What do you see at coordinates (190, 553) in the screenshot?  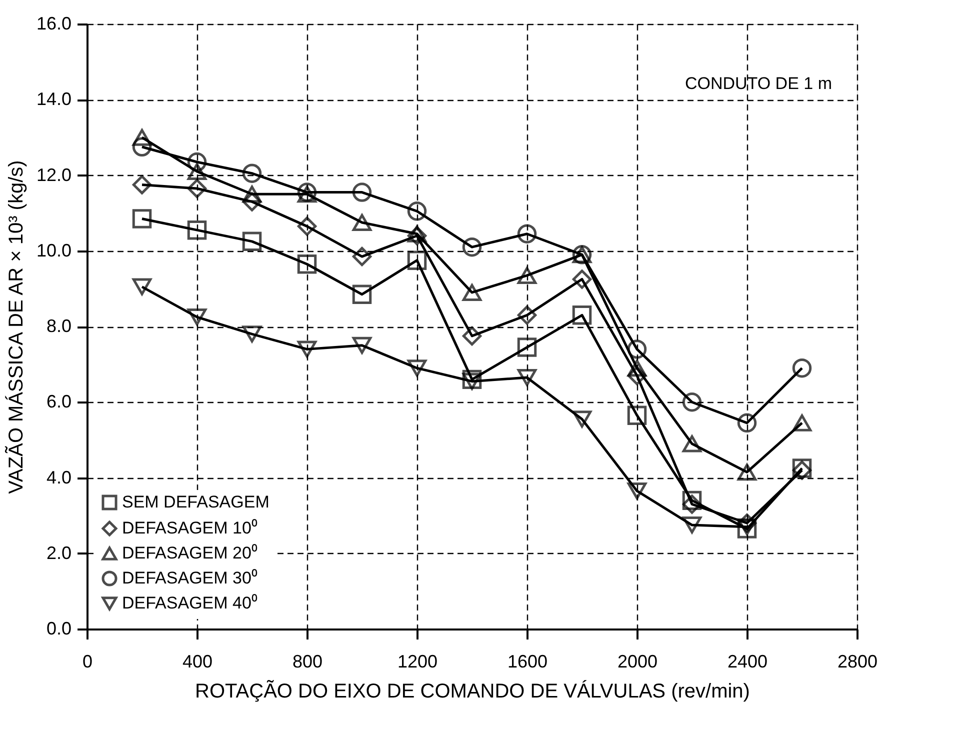 I see `legend-label: DEFASAGEM 20⁰` at bounding box center [190, 553].